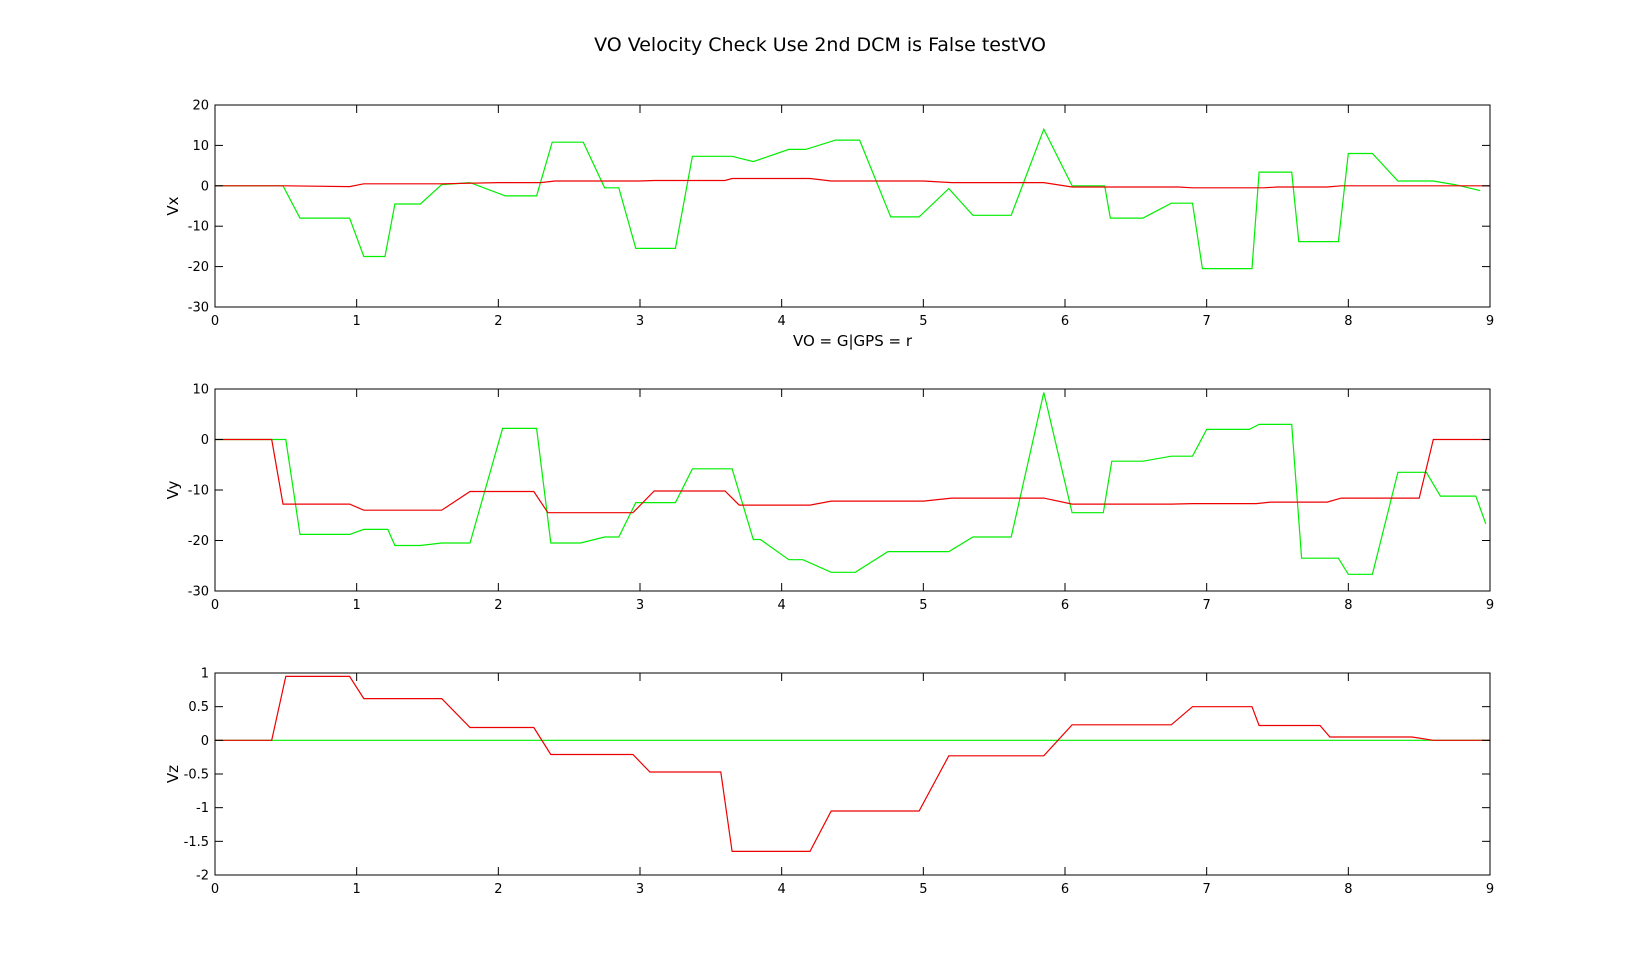 This screenshot has width=1640, height=977. I want to click on vz-series-red-line, so click(852, 764).